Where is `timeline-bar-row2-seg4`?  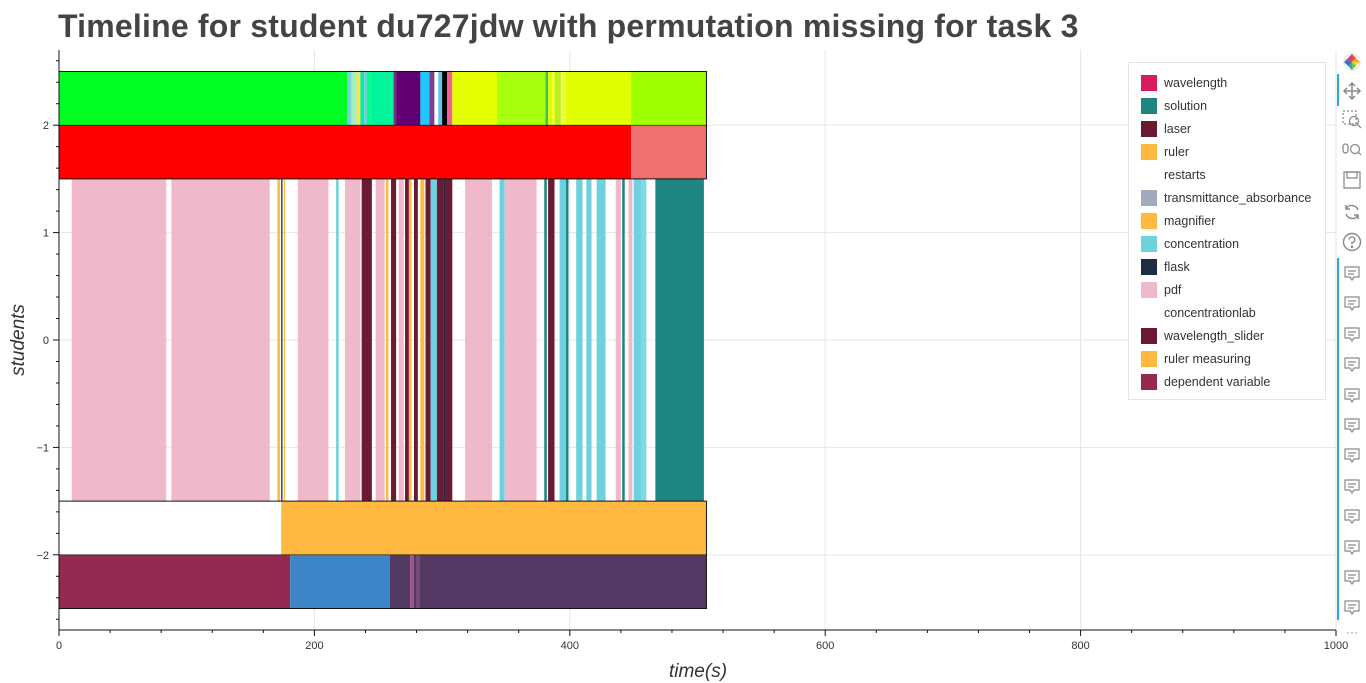 timeline-bar-row2-seg4 is located at coordinates (284, 340).